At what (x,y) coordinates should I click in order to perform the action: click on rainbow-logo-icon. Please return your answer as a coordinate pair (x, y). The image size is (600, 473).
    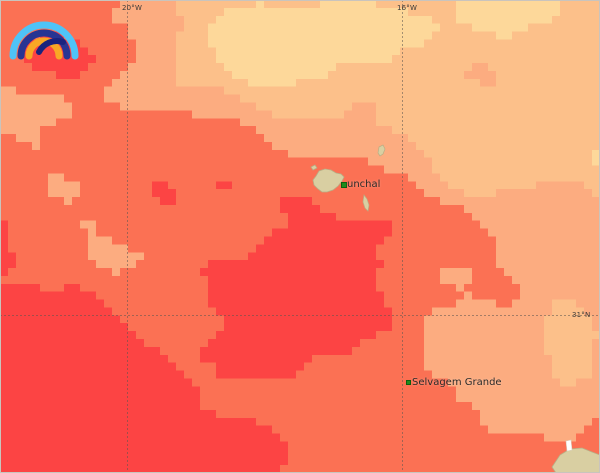
    Looking at the image, I should click on (44, 36).